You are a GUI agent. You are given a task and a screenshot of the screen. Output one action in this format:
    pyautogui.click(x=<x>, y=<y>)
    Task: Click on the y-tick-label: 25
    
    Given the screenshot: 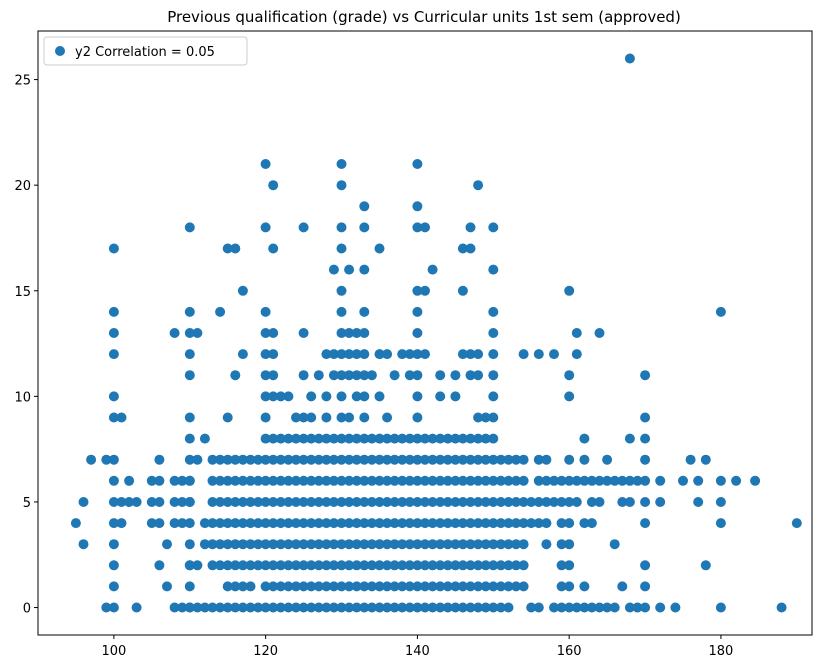 What is the action you would take?
    pyautogui.click(x=22, y=81)
    